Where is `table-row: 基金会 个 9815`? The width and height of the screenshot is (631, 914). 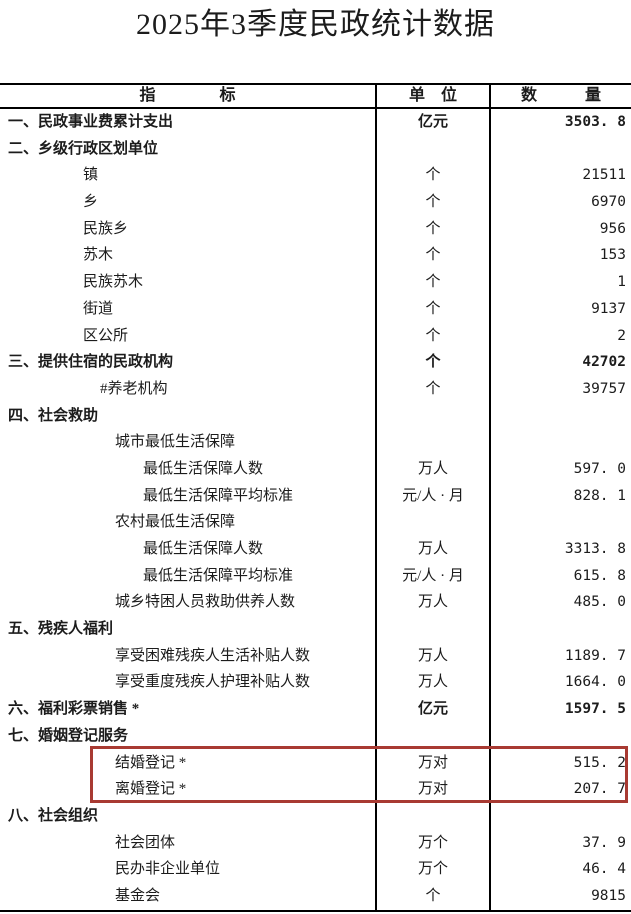 table-row: 基金会 个 9815 is located at coordinates (315, 896).